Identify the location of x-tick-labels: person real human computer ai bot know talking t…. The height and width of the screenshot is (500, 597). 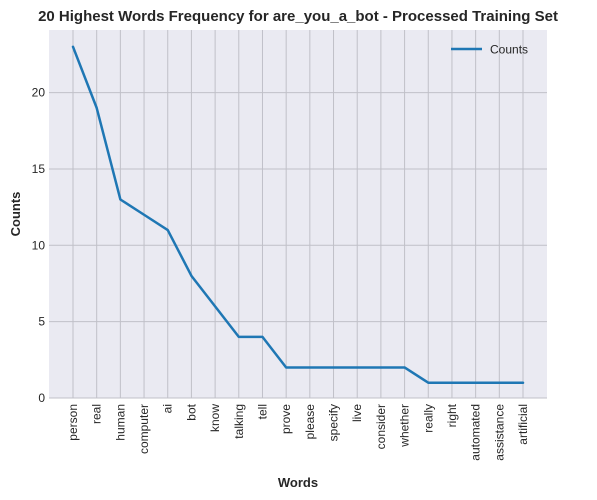
(298, 431).